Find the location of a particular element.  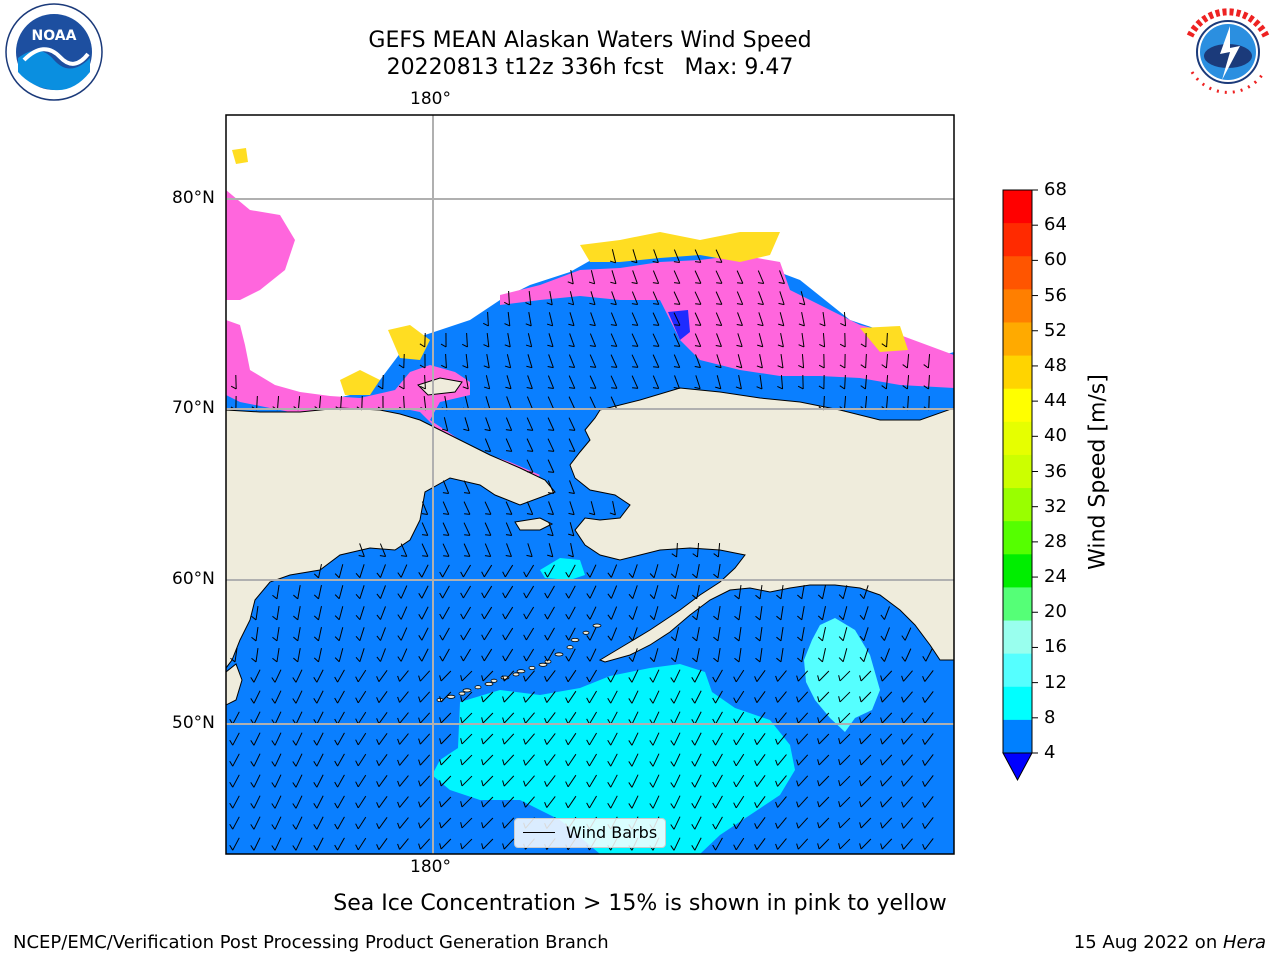

footer-date-text: 15 Aug 2022 on is located at coordinates (1148, 942).